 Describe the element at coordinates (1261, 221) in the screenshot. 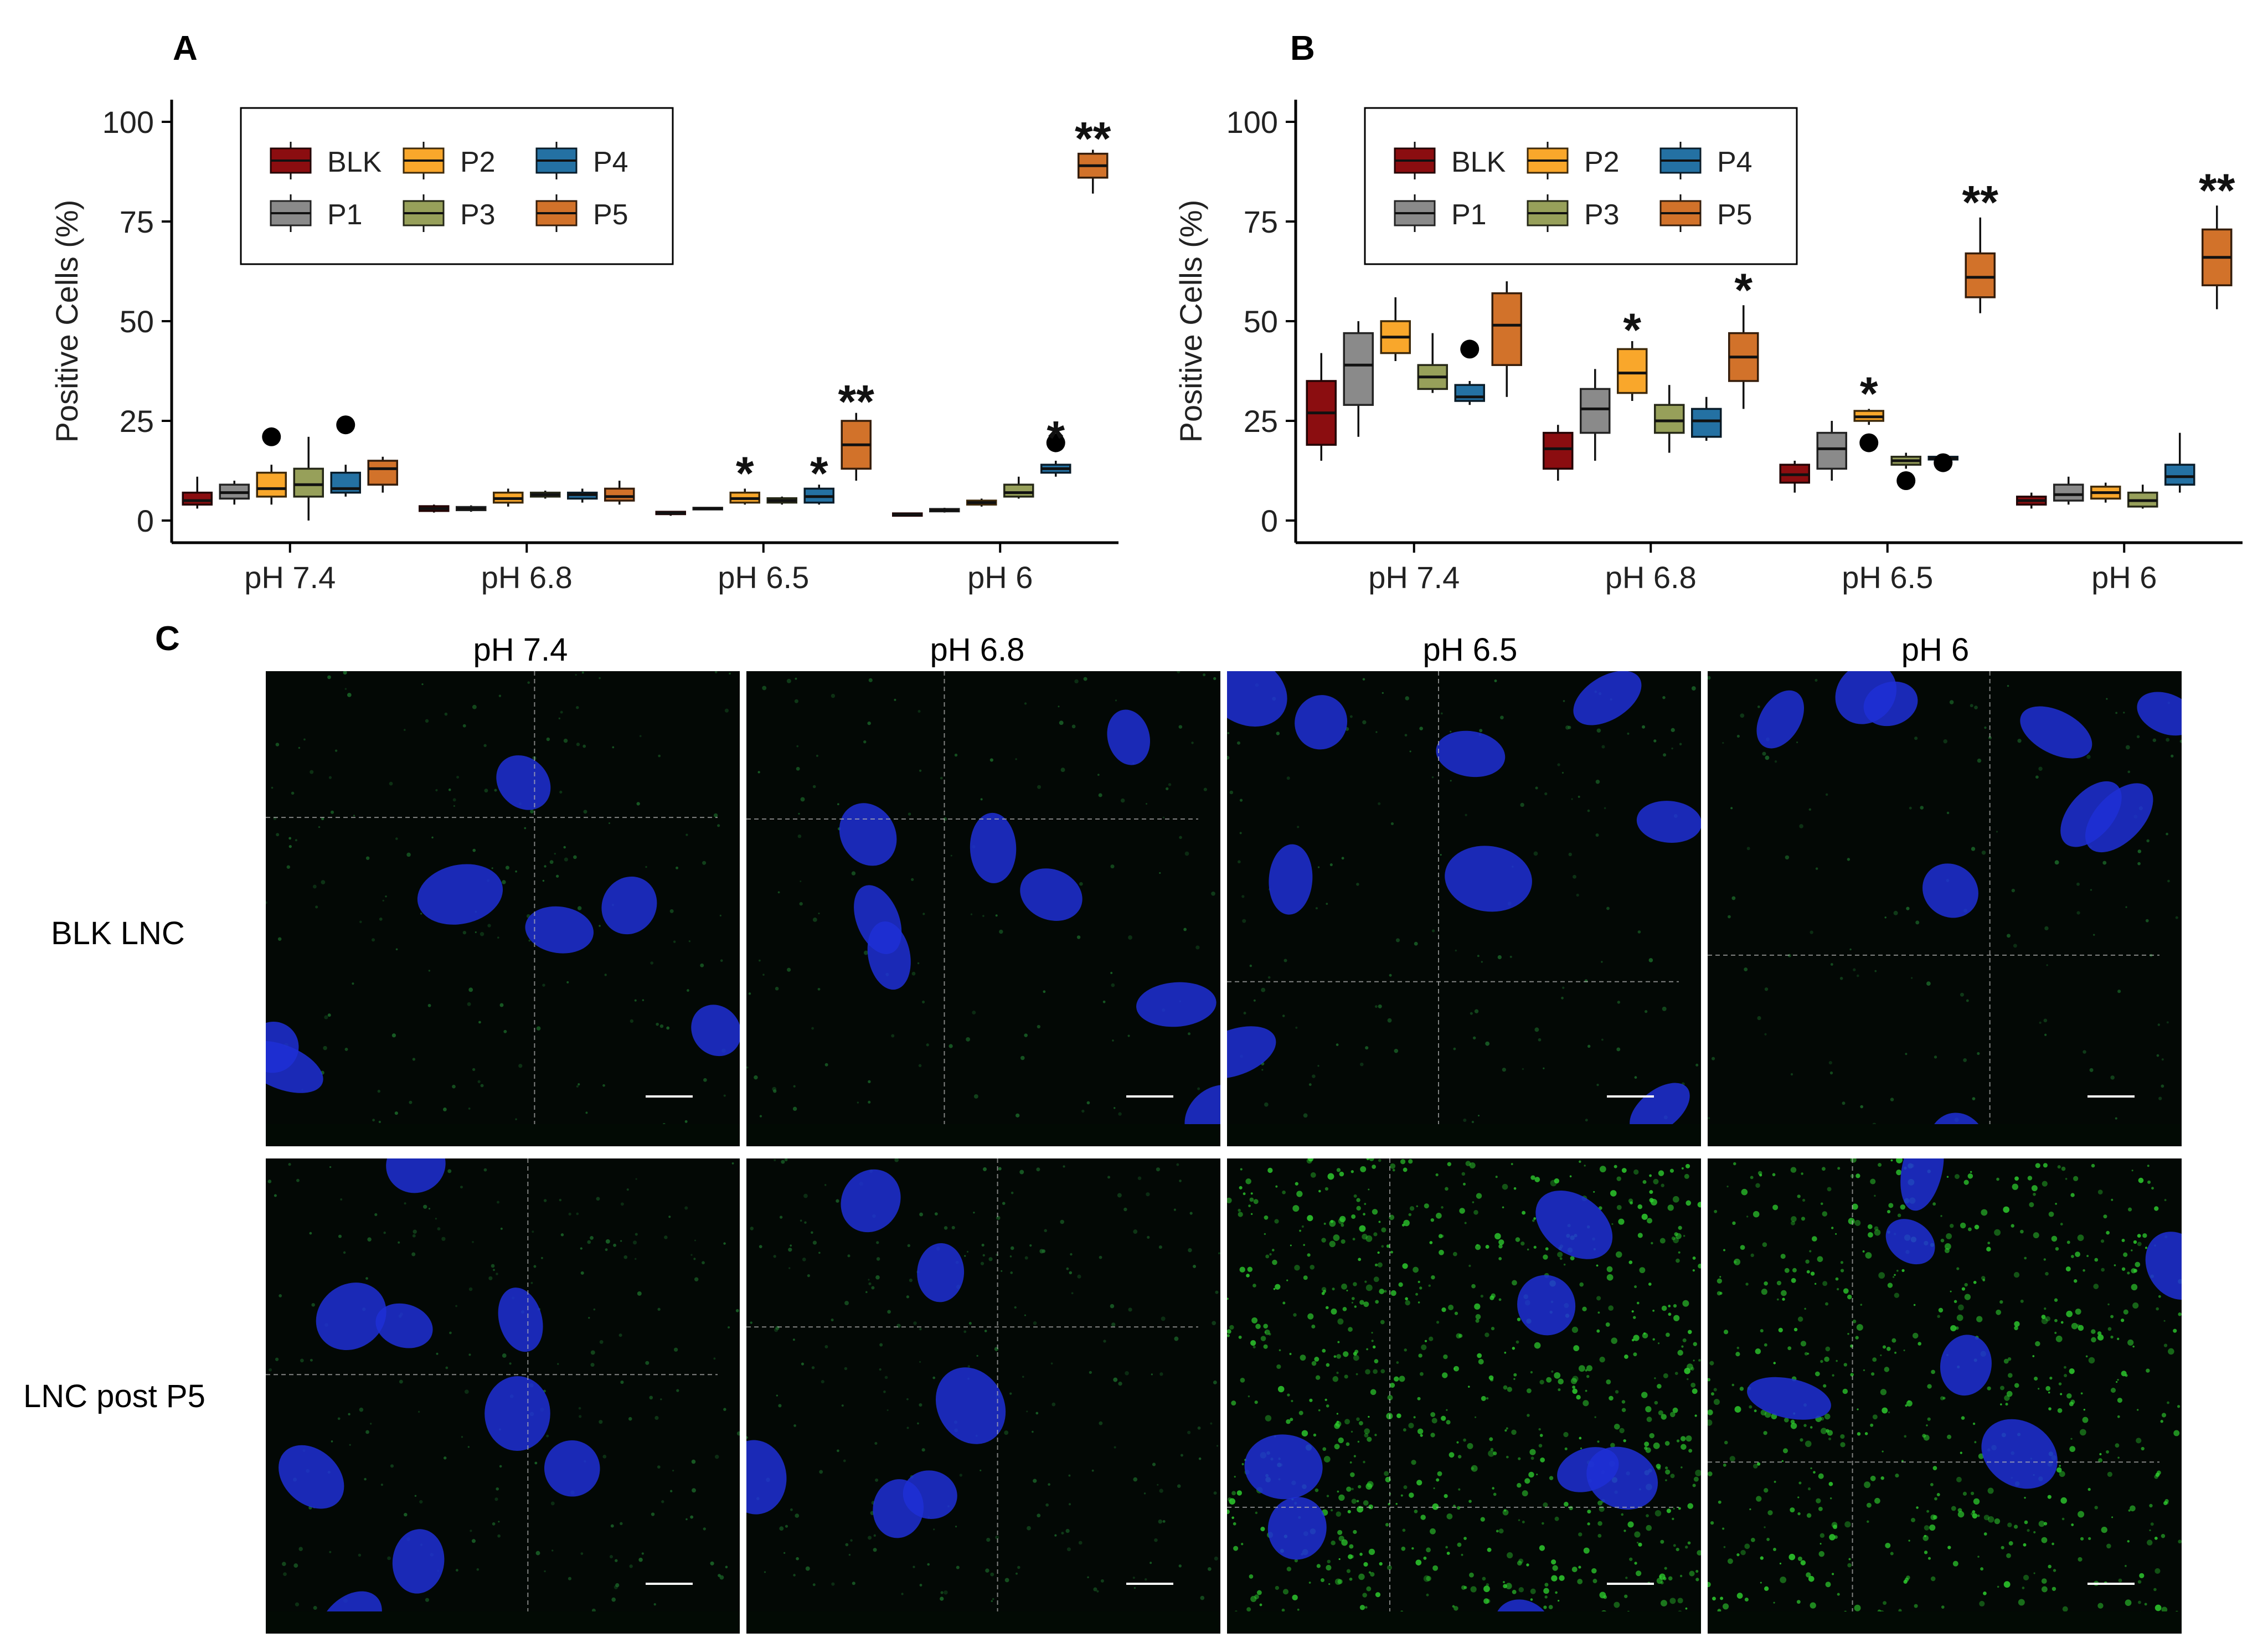

I see `y-tick-label: 75` at that location.